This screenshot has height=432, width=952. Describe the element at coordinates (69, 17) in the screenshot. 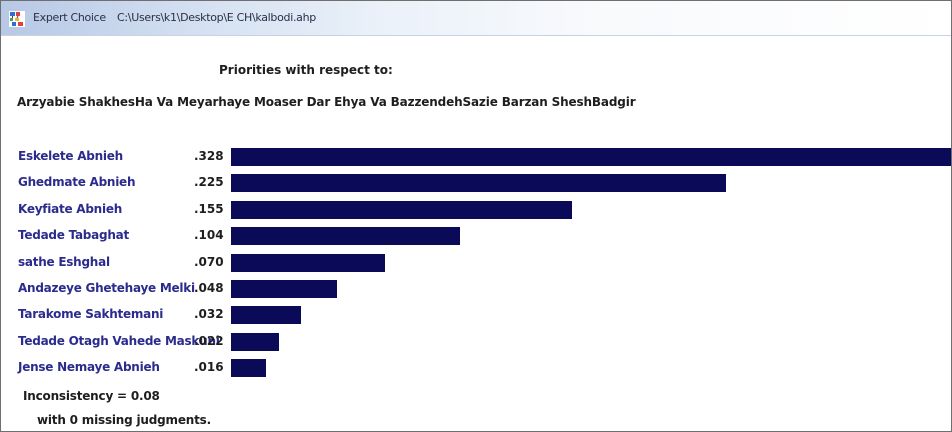

I see `app-title: Expert Choice` at that location.